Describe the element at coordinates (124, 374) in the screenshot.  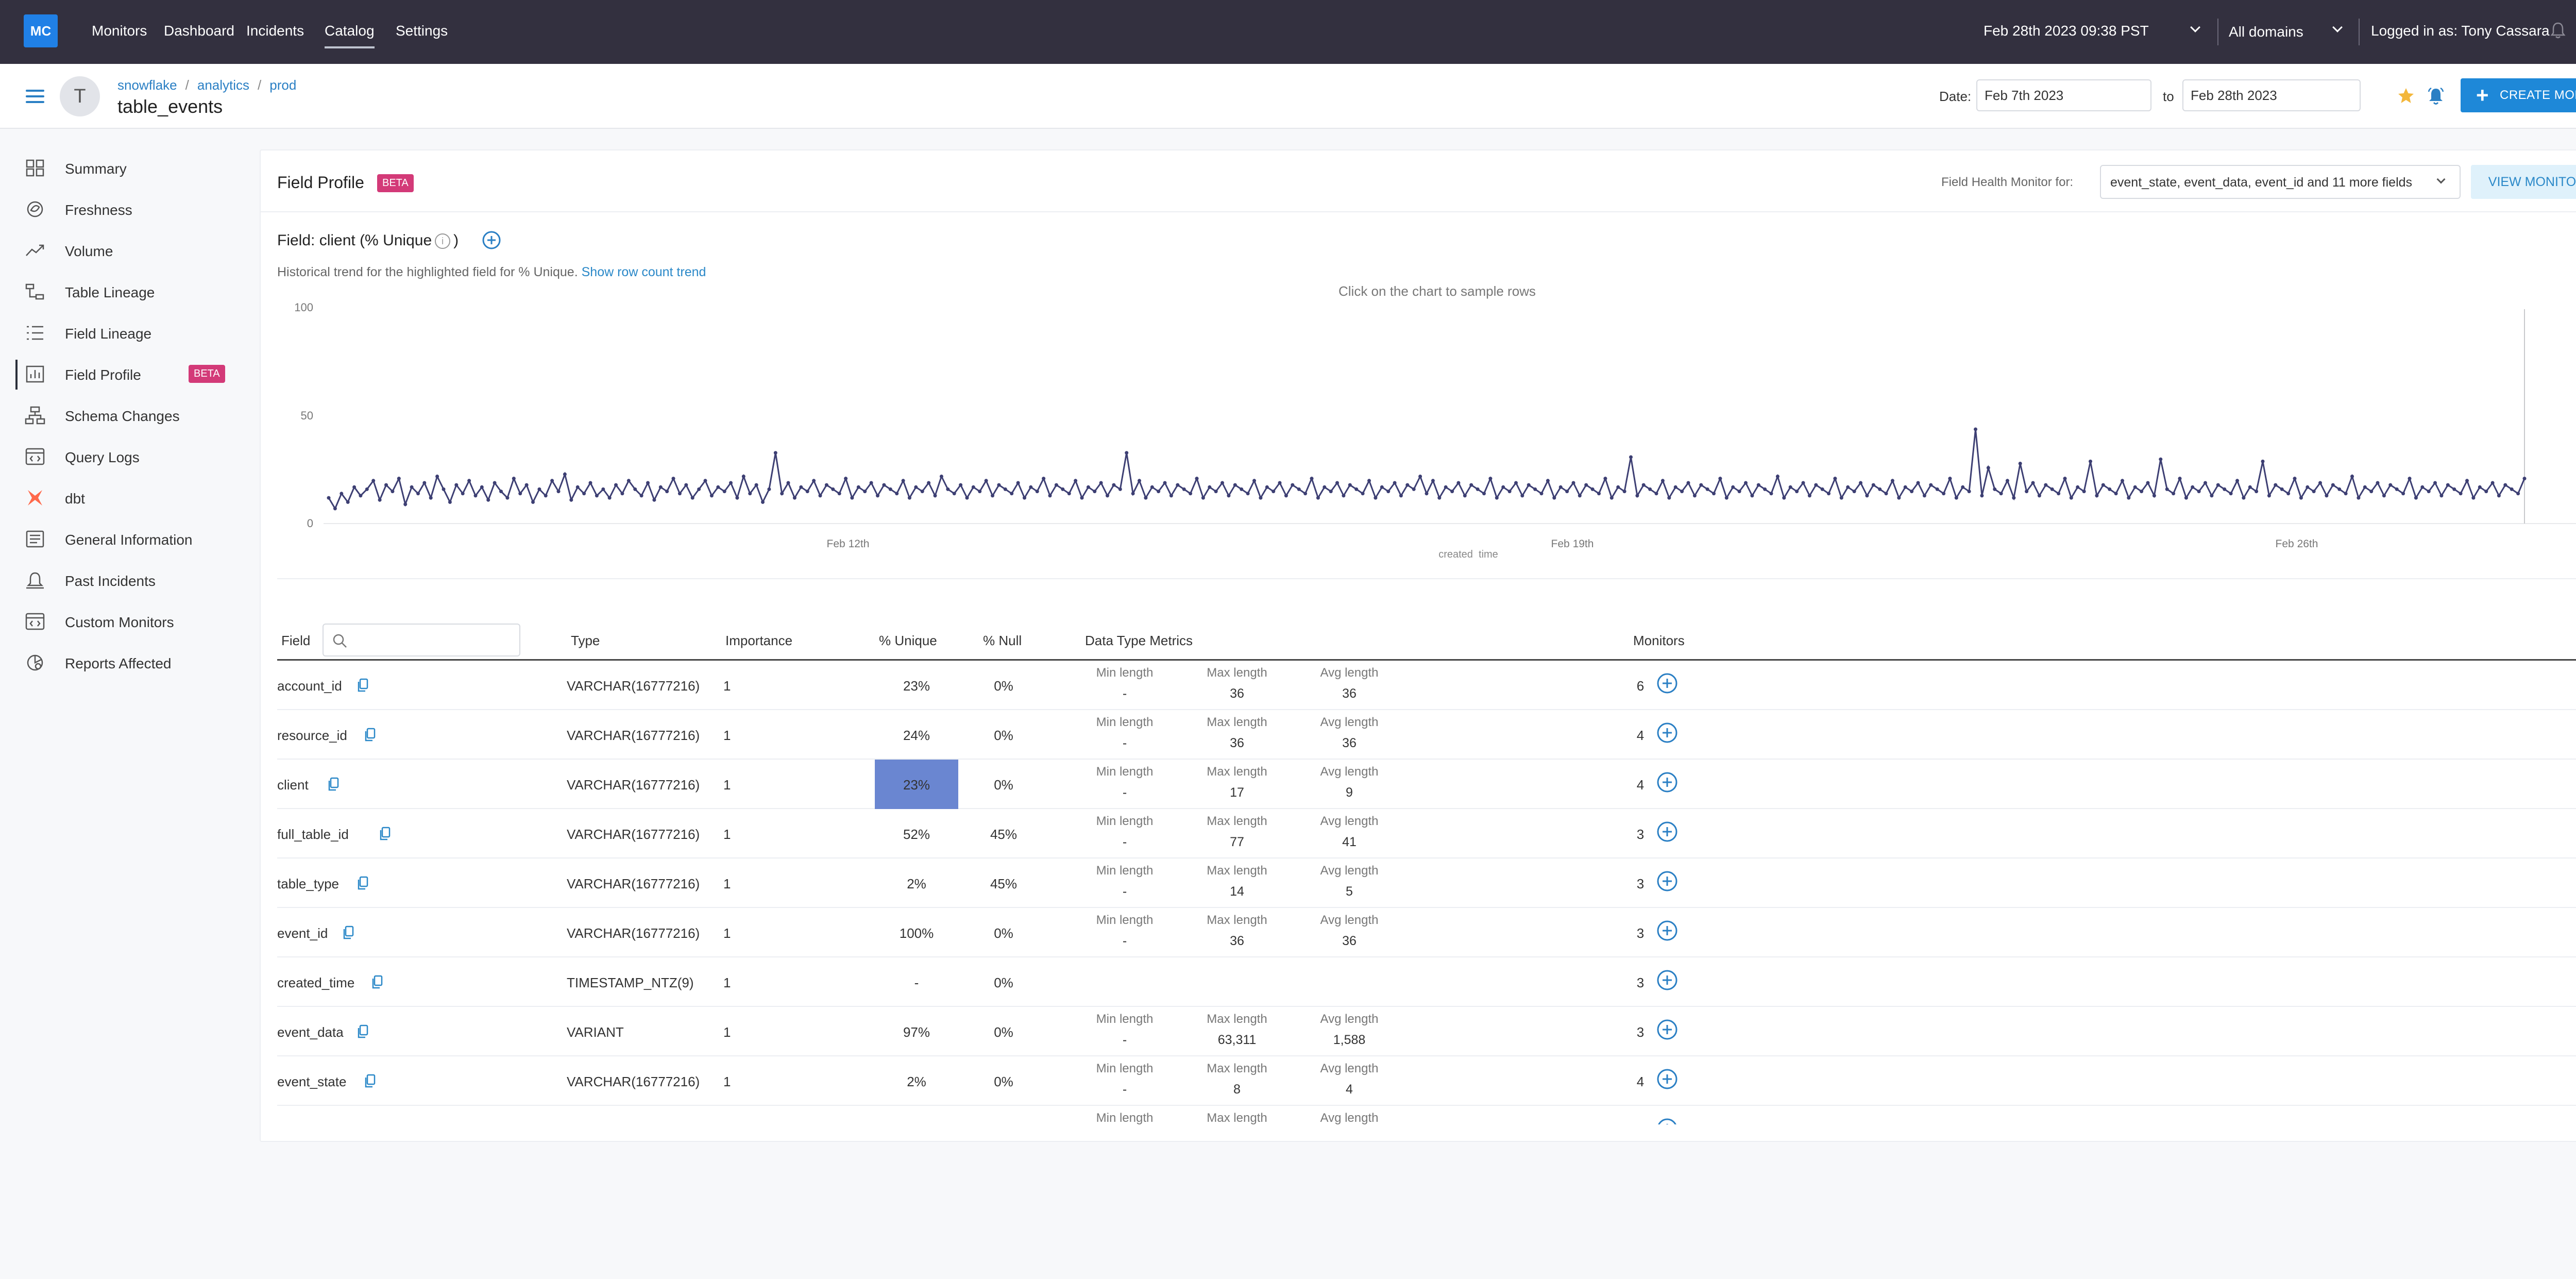
I see `sidebar-item-field-profile: Field Profile BETA` at that location.